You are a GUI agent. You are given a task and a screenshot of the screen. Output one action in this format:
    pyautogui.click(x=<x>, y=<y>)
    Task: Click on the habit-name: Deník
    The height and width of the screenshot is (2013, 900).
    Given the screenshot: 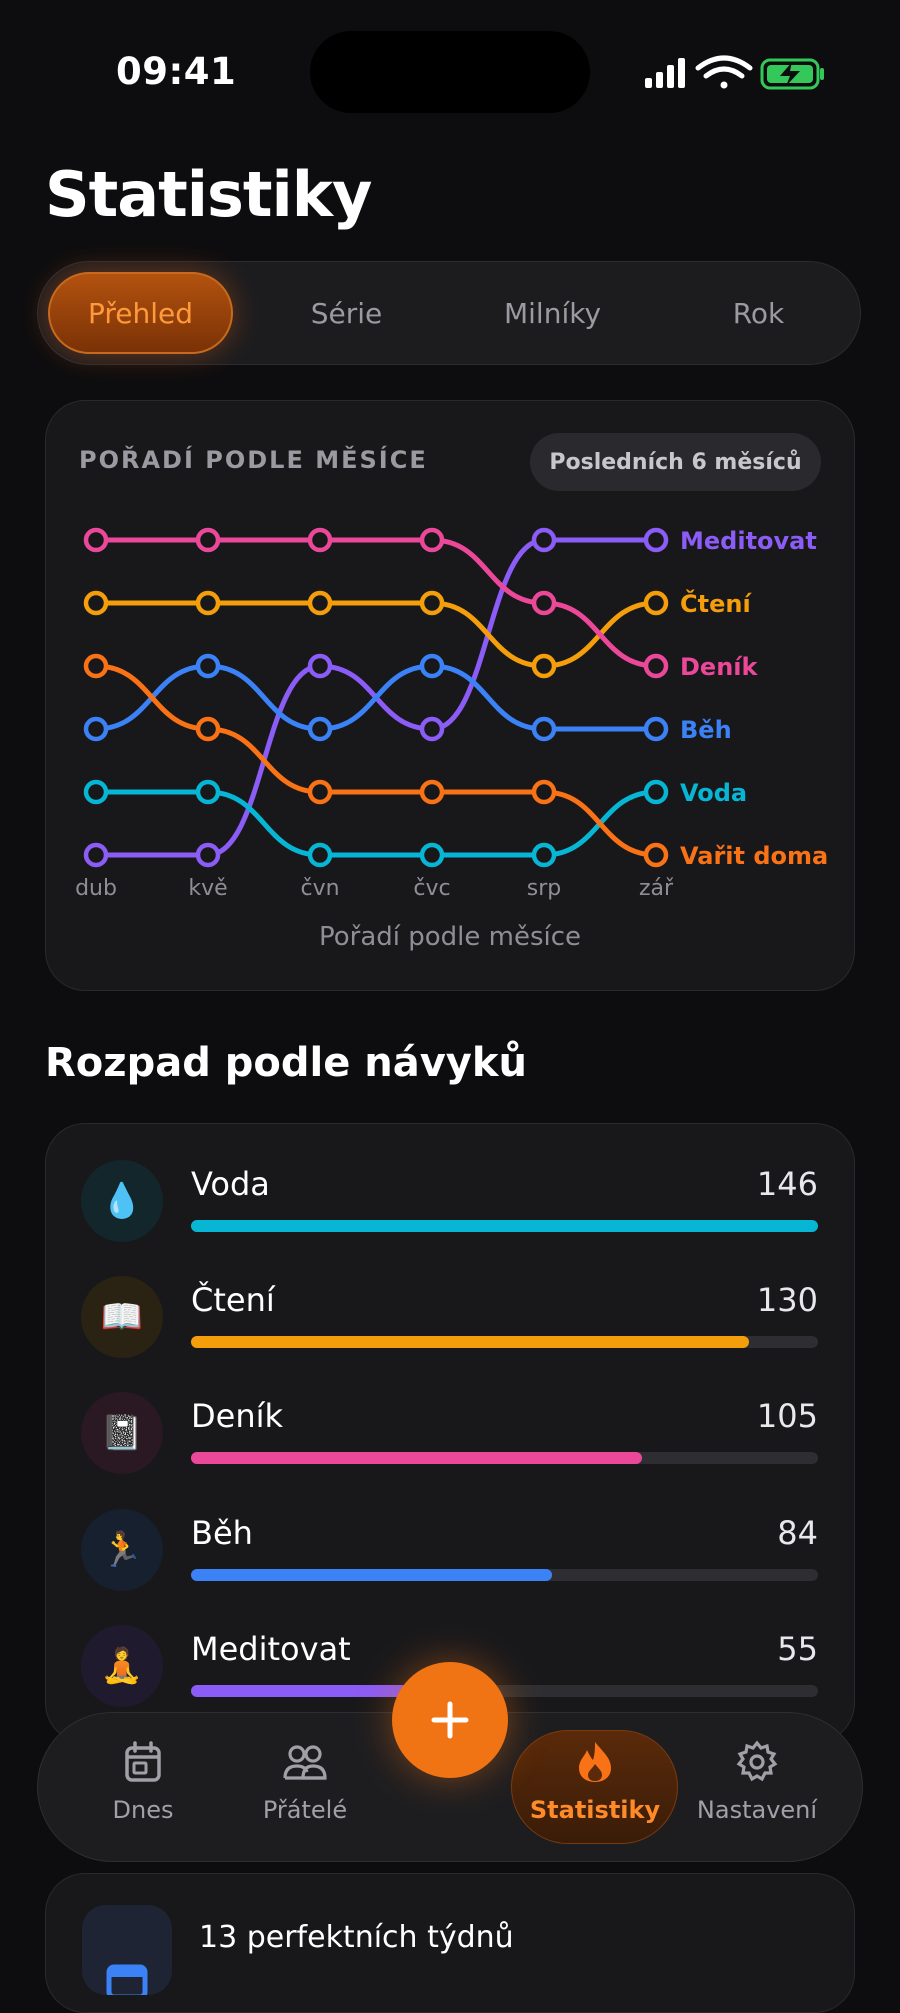 What is the action you would take?
    pyautogui.click(x=237, y=1416)
    